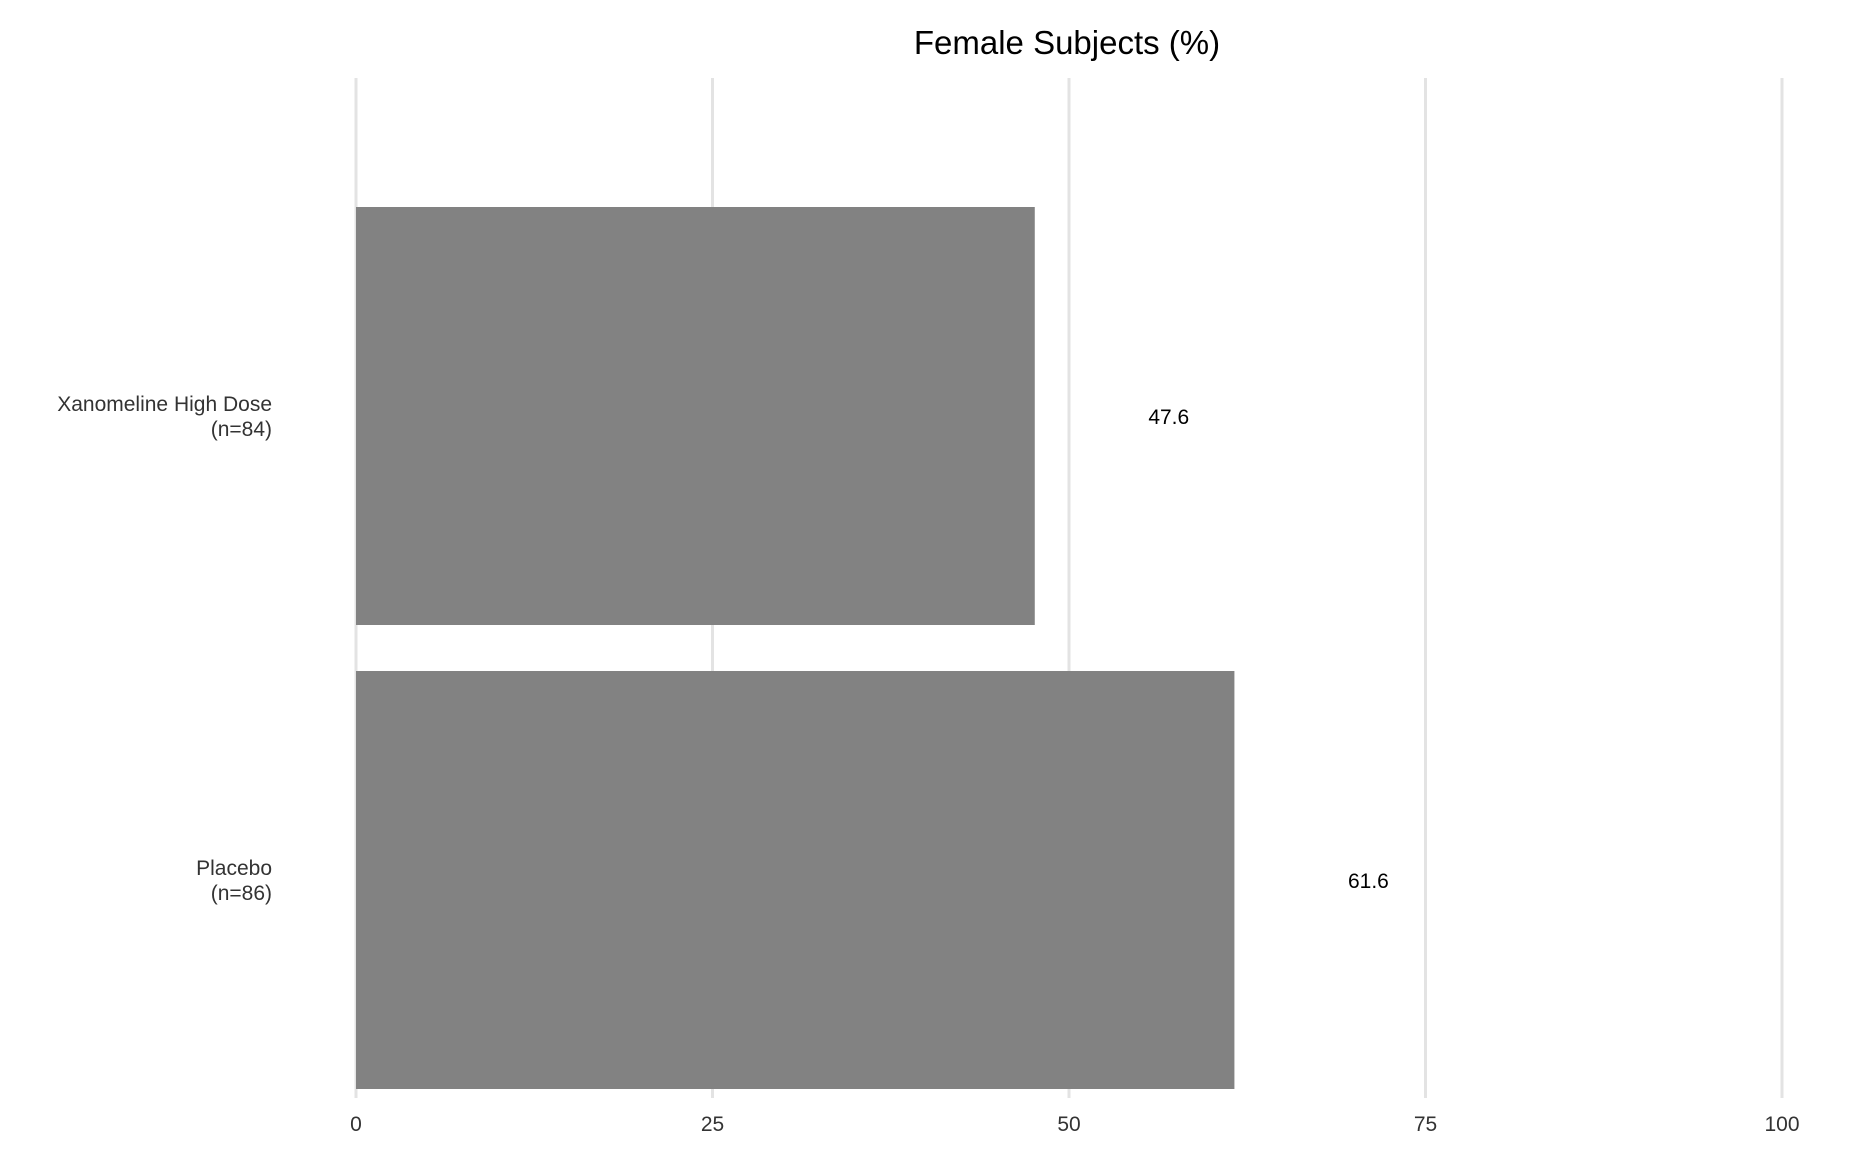  I want to click on category-n-label-2: (n=86), so click(241, 893).